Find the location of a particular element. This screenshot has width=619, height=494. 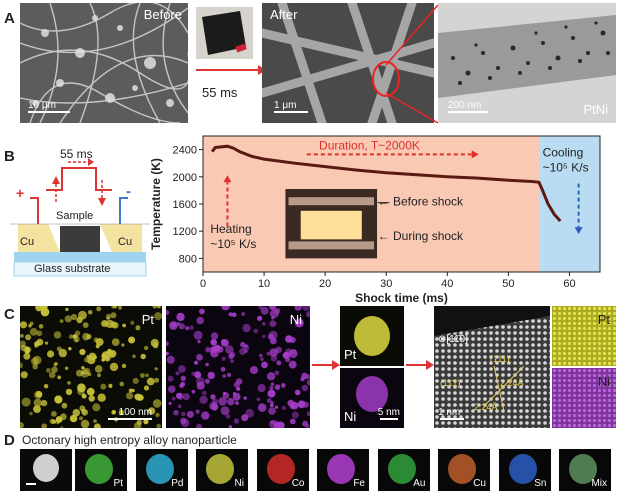

ni-map-label: Ni is located at coordinates (295, 319).